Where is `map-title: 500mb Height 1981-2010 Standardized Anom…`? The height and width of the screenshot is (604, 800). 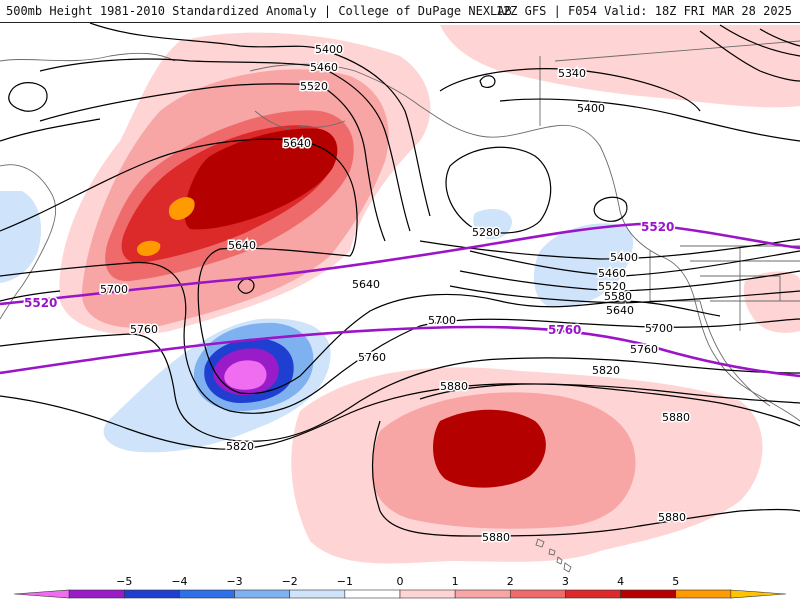
map-title: 500mb Height 1981-2010 Standardized Anom… is located at coordinates (259, 11).